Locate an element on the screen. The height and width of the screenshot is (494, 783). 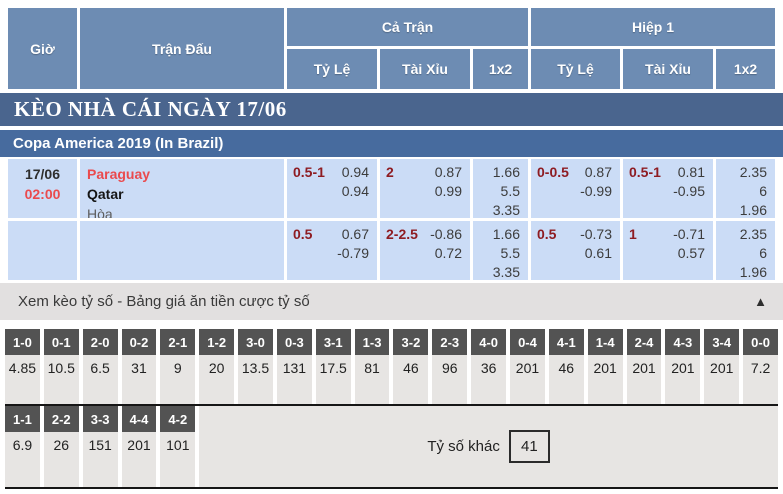
h1-1x2-odds-r2: 2.35 6 1.96 is located at coordinates (745, 250).